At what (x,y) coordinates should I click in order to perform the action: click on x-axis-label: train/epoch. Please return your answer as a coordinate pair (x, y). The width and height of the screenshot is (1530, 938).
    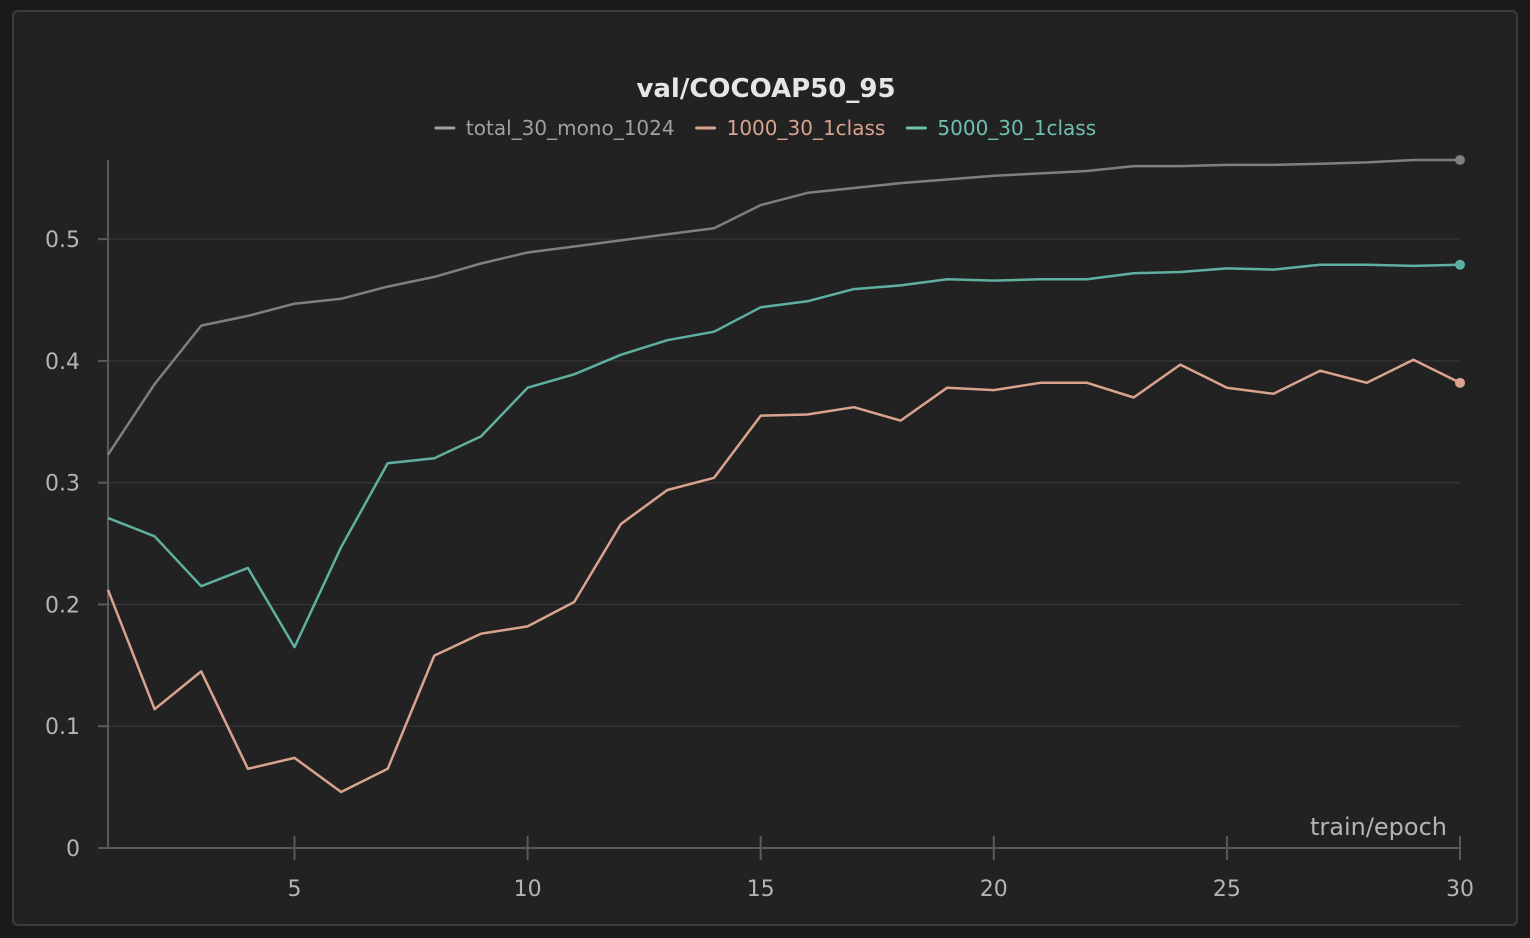
    Looking at the image, I should click on (1378, 827).